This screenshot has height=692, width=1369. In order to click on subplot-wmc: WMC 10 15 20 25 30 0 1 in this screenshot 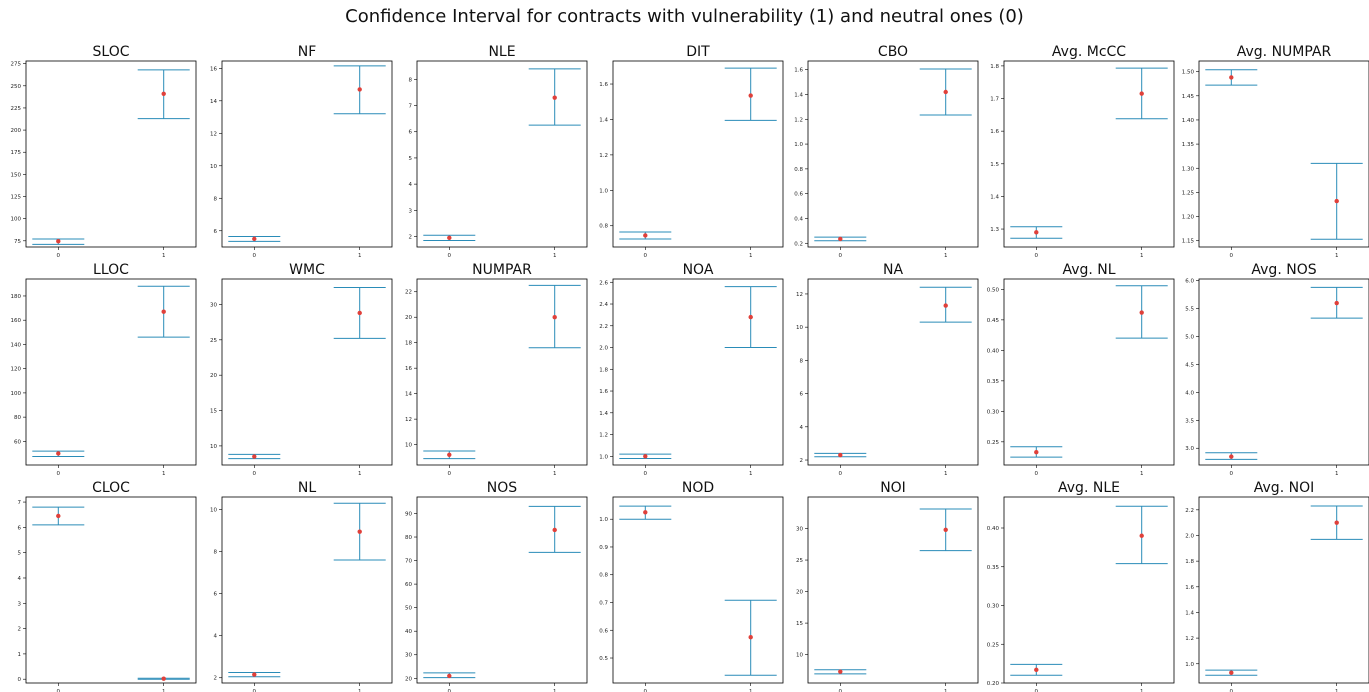, I will do `click(301, 369)`.